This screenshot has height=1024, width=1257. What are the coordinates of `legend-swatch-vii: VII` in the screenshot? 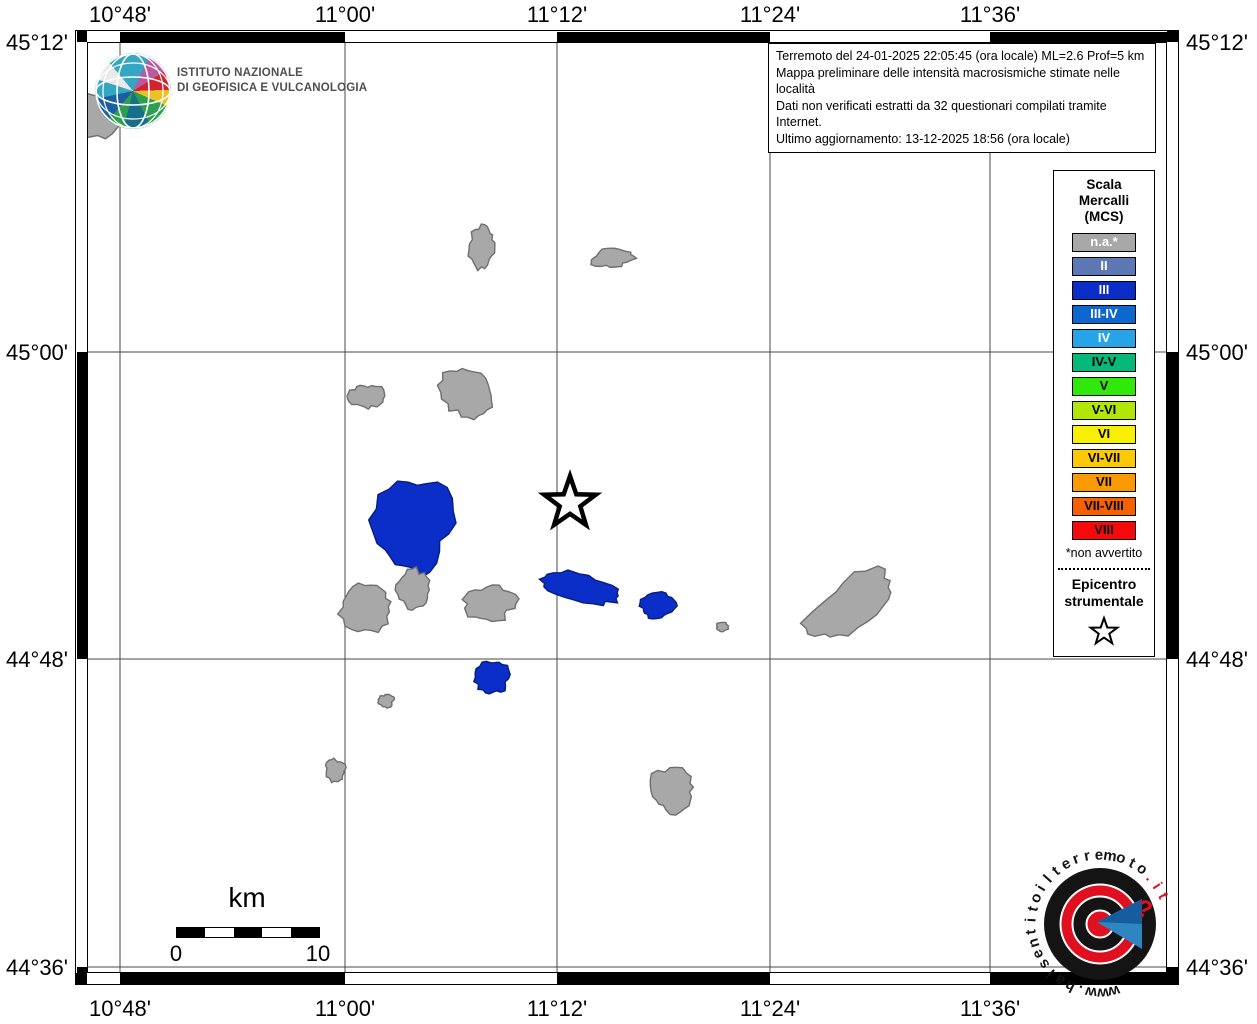 It's located at (1104, 482).